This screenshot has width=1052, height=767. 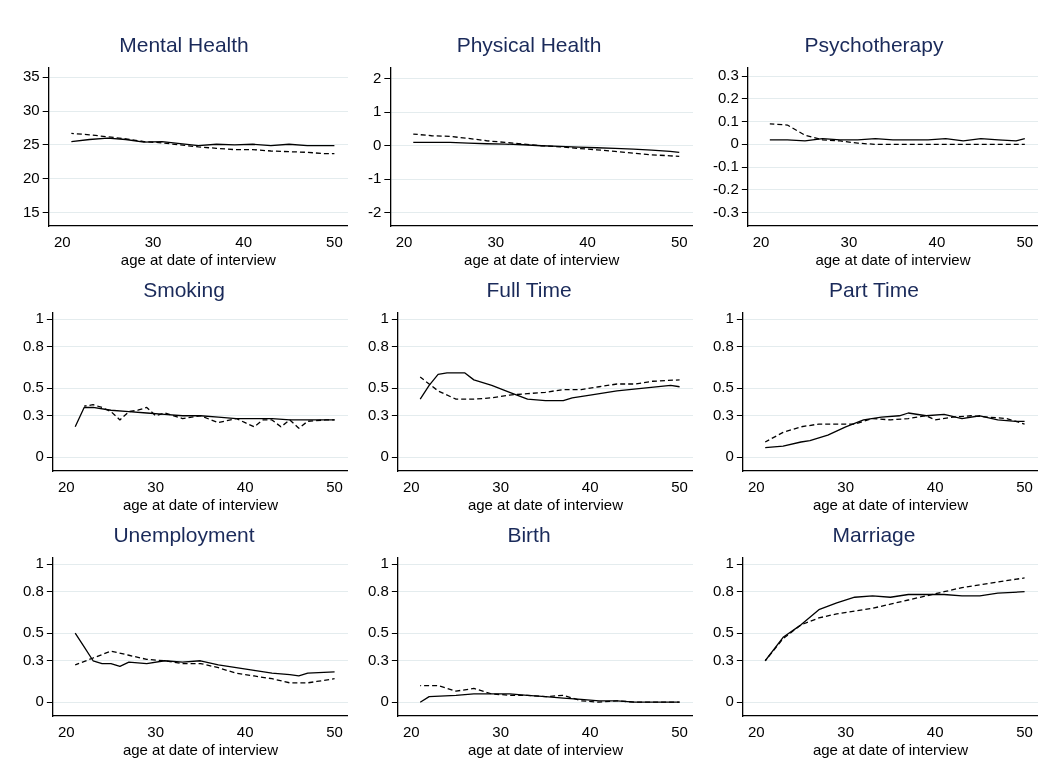 I want to click on y-tick-label: -0.1, so click(x=725, y=166).